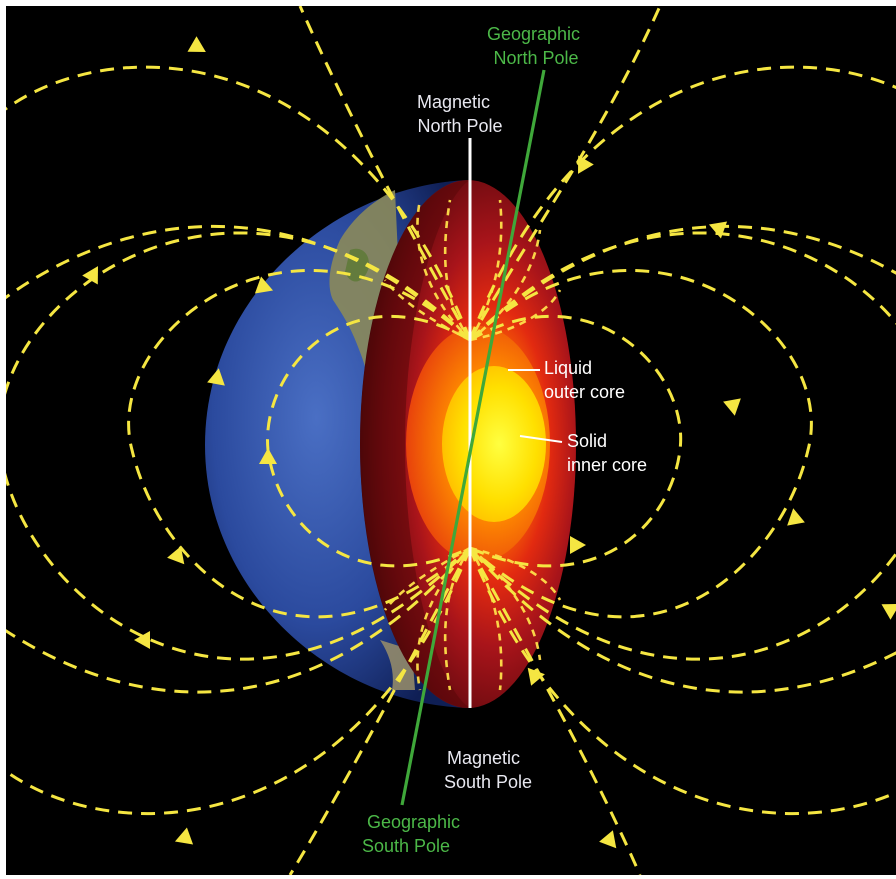 Image resolution: width=896 pixels, height=879 pixels. Describe the element at coordinates (413, 834) in the screenshot. I see `geographic-south-pole-label: Geographic South Pole` at that location.